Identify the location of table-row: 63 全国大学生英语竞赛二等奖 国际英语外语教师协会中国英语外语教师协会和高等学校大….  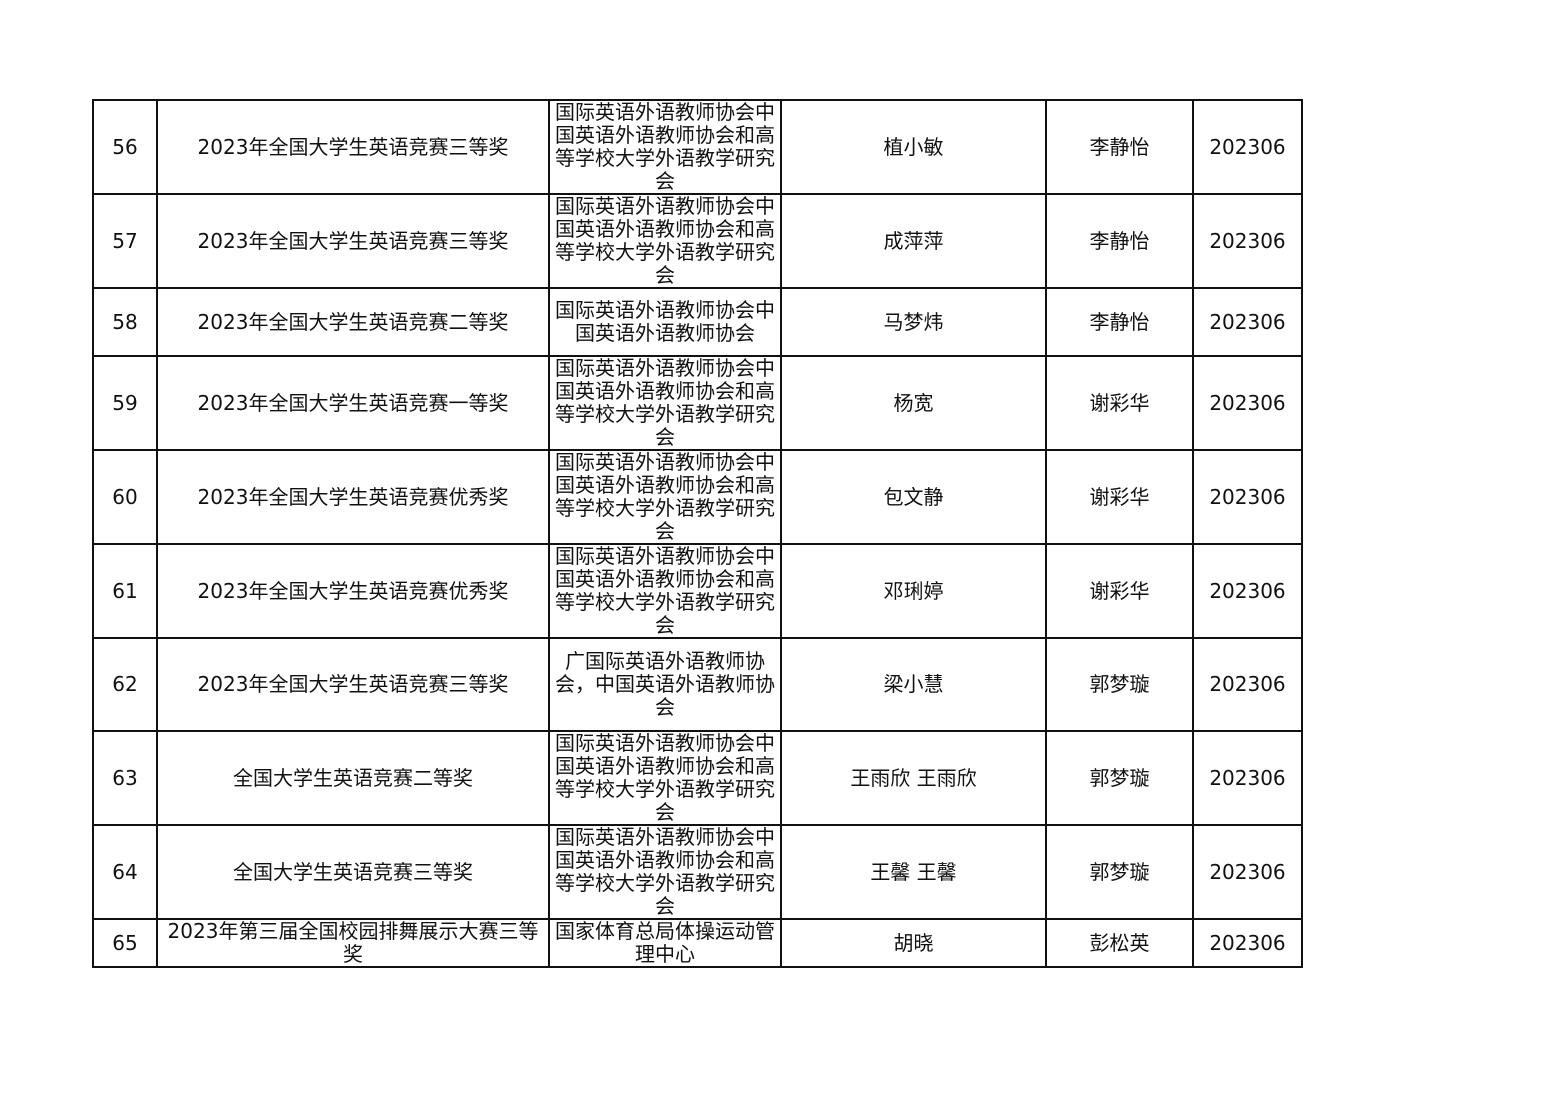
(697, 778).